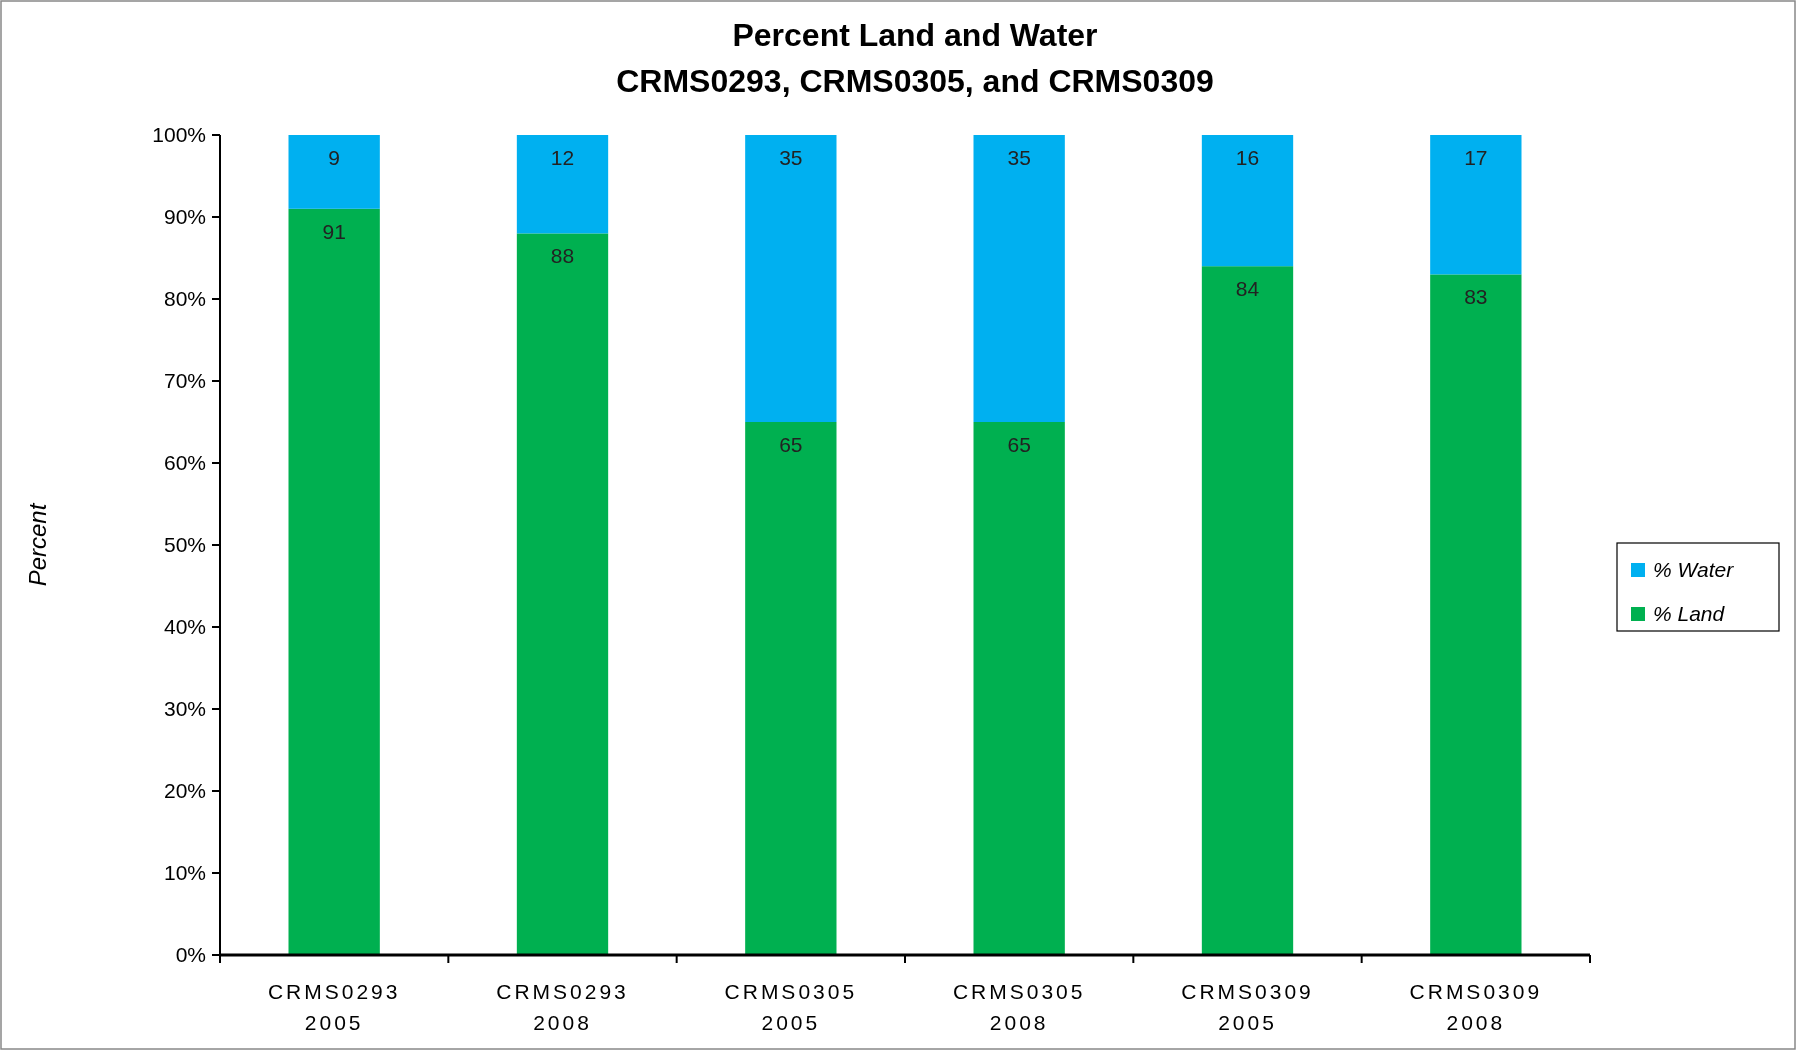 This screenshot has height=1050, width=1796. What do you see at coordinates (184, 790) in the screenshot?
I see `y-tick-label: 20%` at bounding box center [184, 790].